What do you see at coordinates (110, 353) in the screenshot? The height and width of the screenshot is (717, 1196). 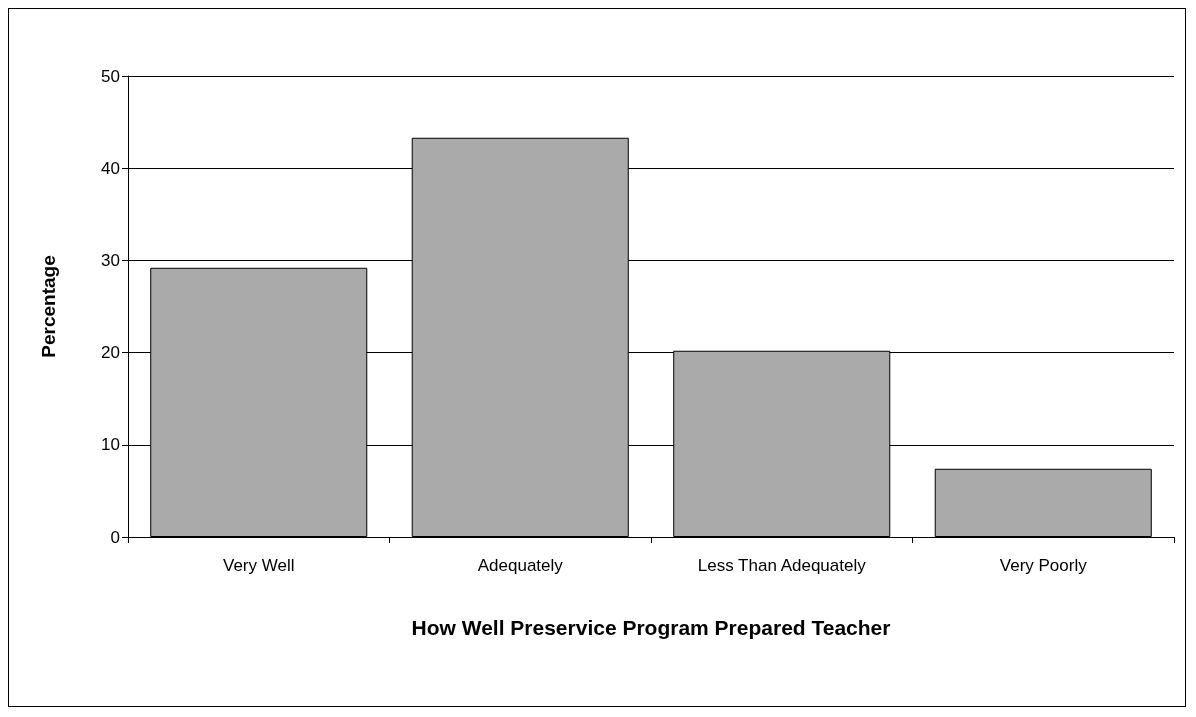 I see `y-tick-label: 20` at bounding box center [110, 353].